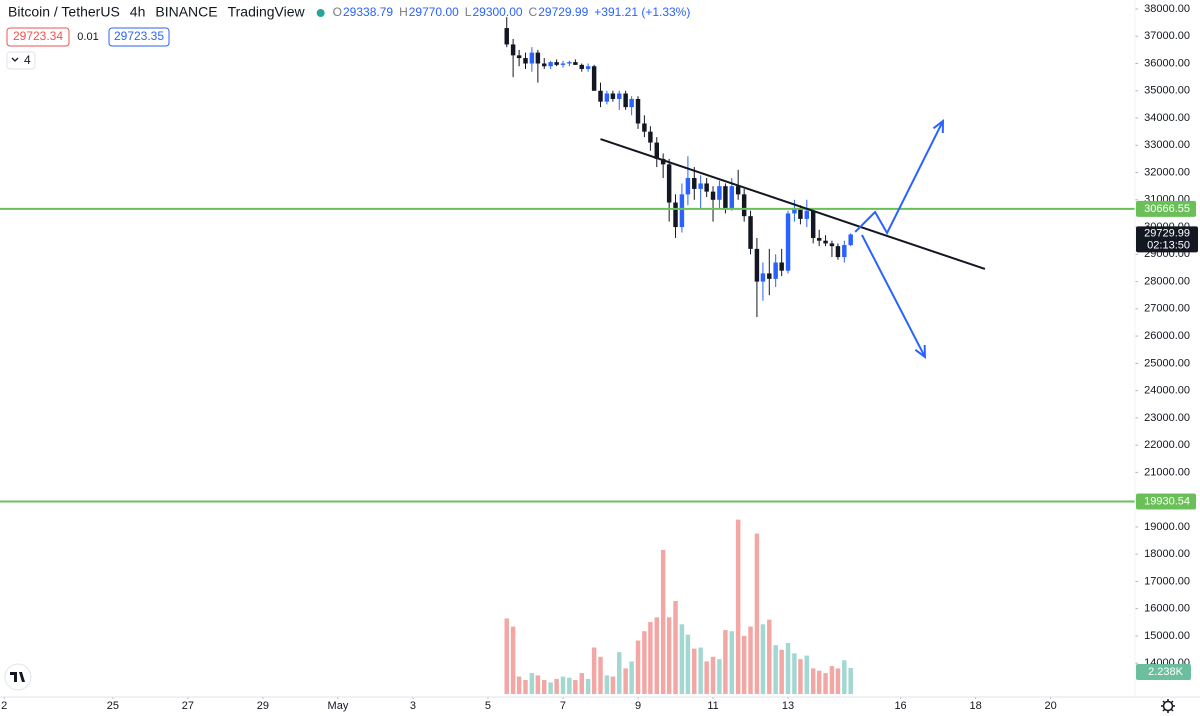 This screenshot has width=1200, height=716. Describe the element at coordinates (712, 706) in the screenshot. I see `x-tick-label: 11` at that location.